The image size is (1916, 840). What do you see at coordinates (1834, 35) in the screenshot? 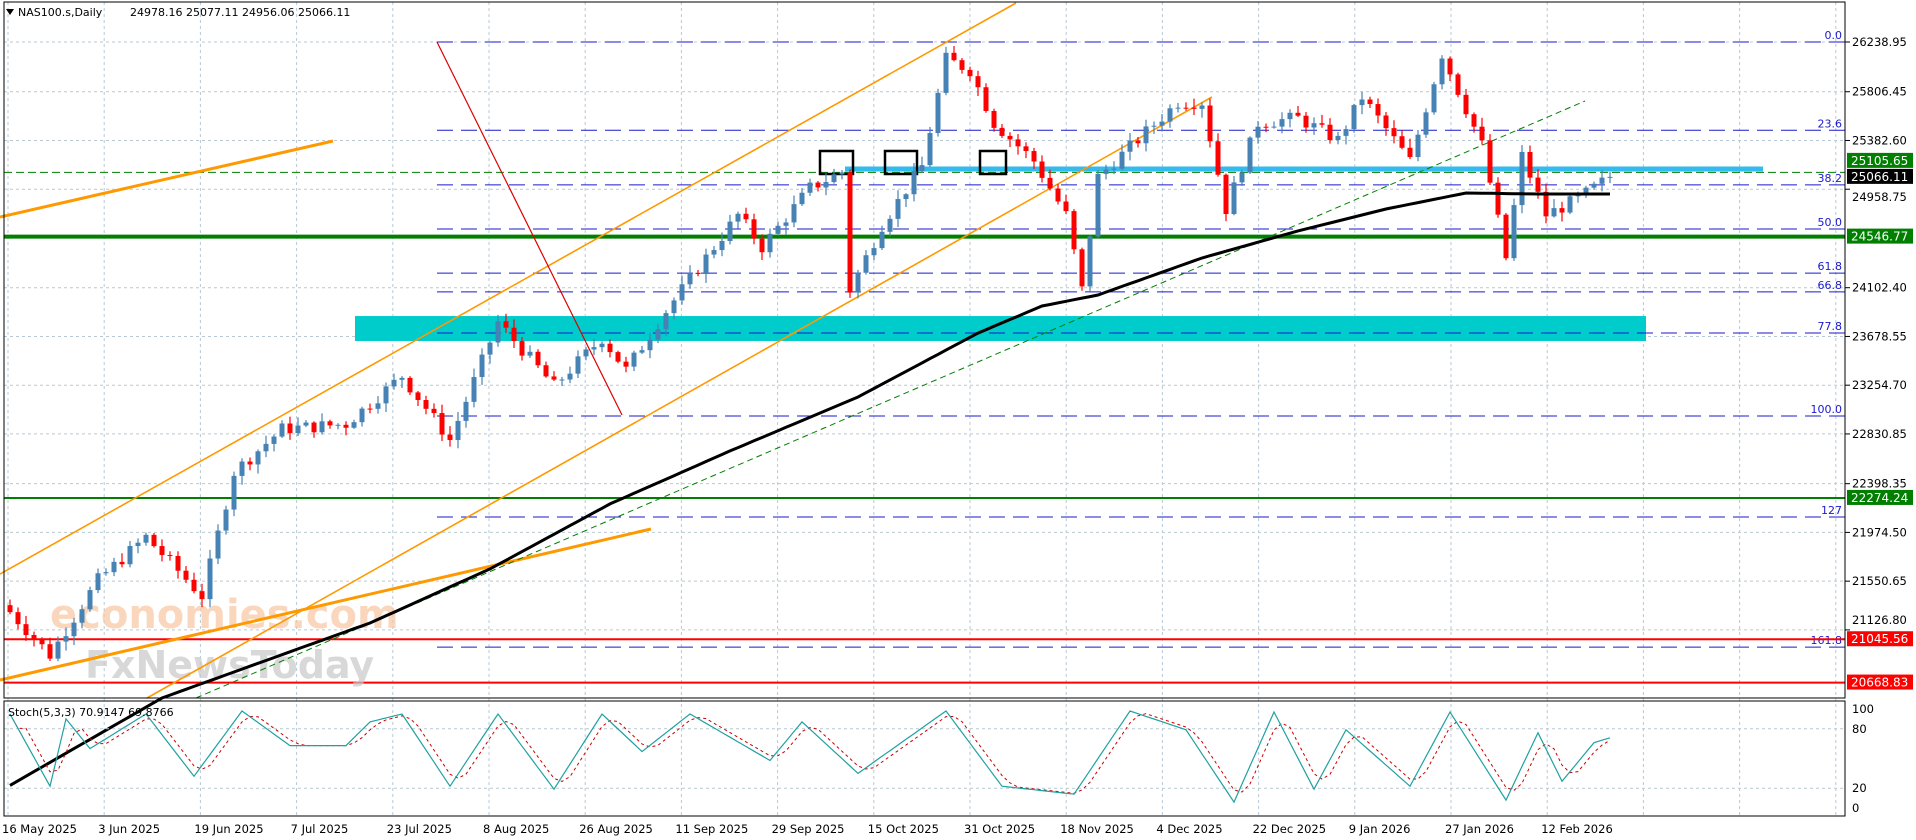
I see `fib-level-label: 0.0` at bounding box center [1834, 35].